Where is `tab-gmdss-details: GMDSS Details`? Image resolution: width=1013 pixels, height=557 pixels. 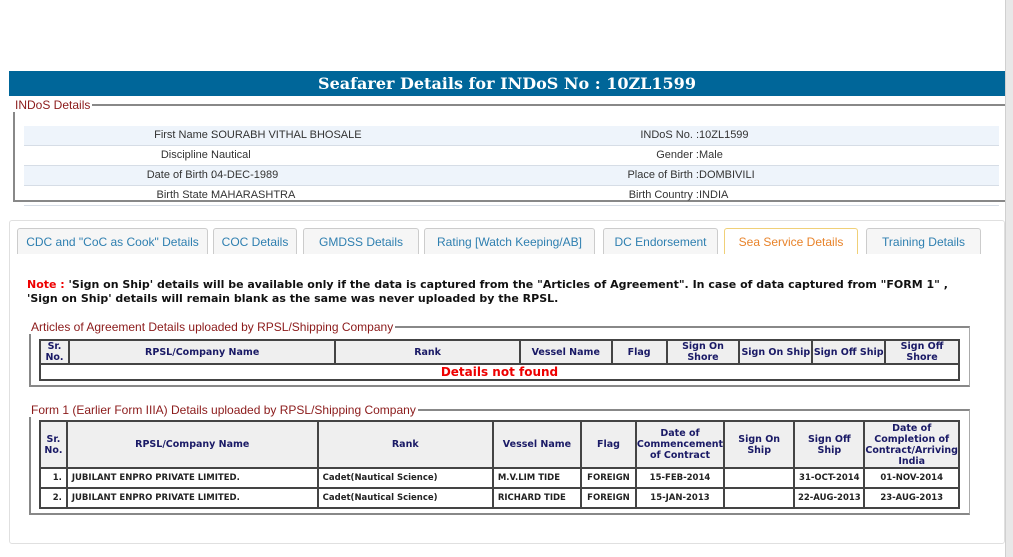
tab-gmdss-details: GMDSS Details is located at coordinates (361, 241).